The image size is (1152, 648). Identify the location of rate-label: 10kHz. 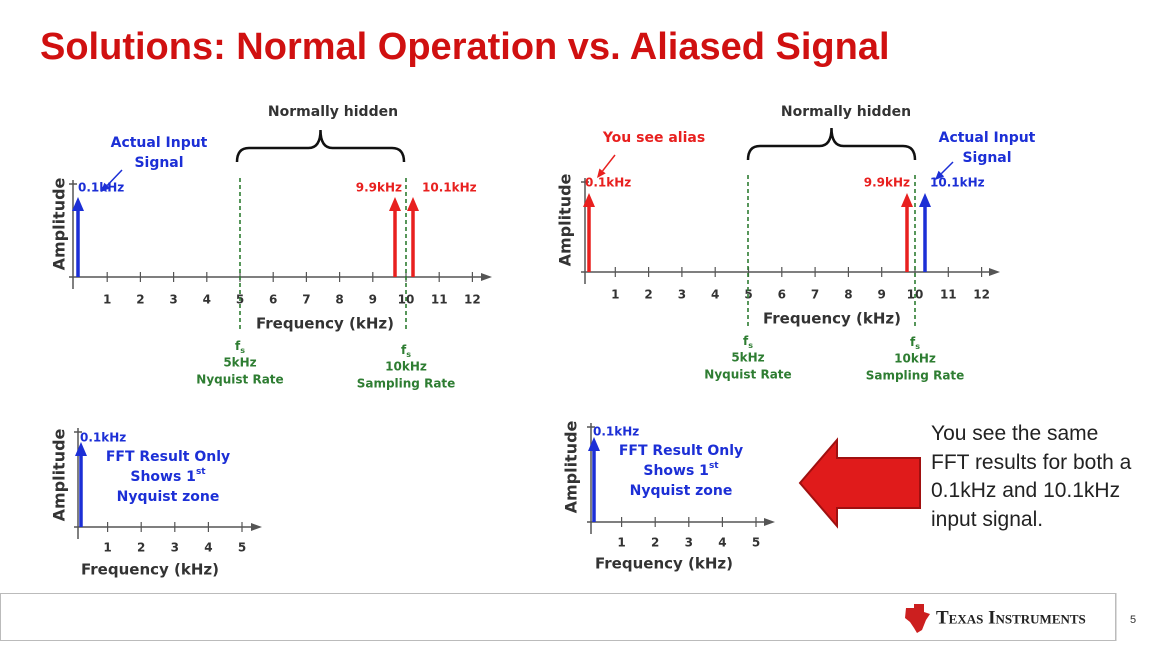
(406, 367).